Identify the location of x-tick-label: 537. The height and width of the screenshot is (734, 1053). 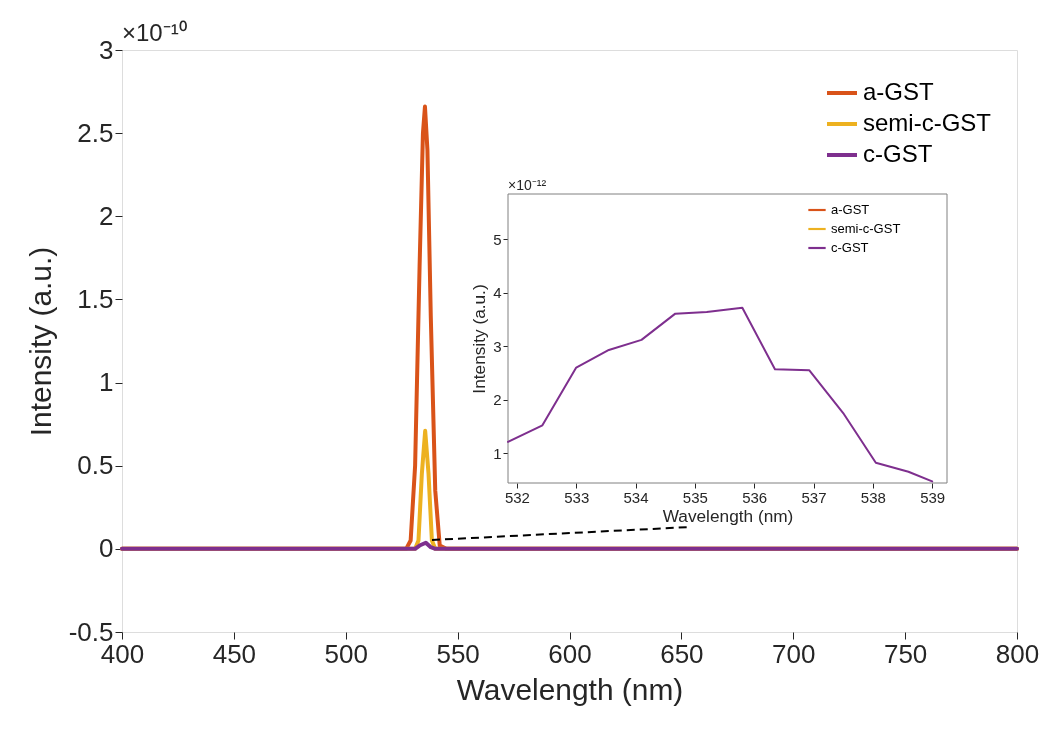
(814, 497).